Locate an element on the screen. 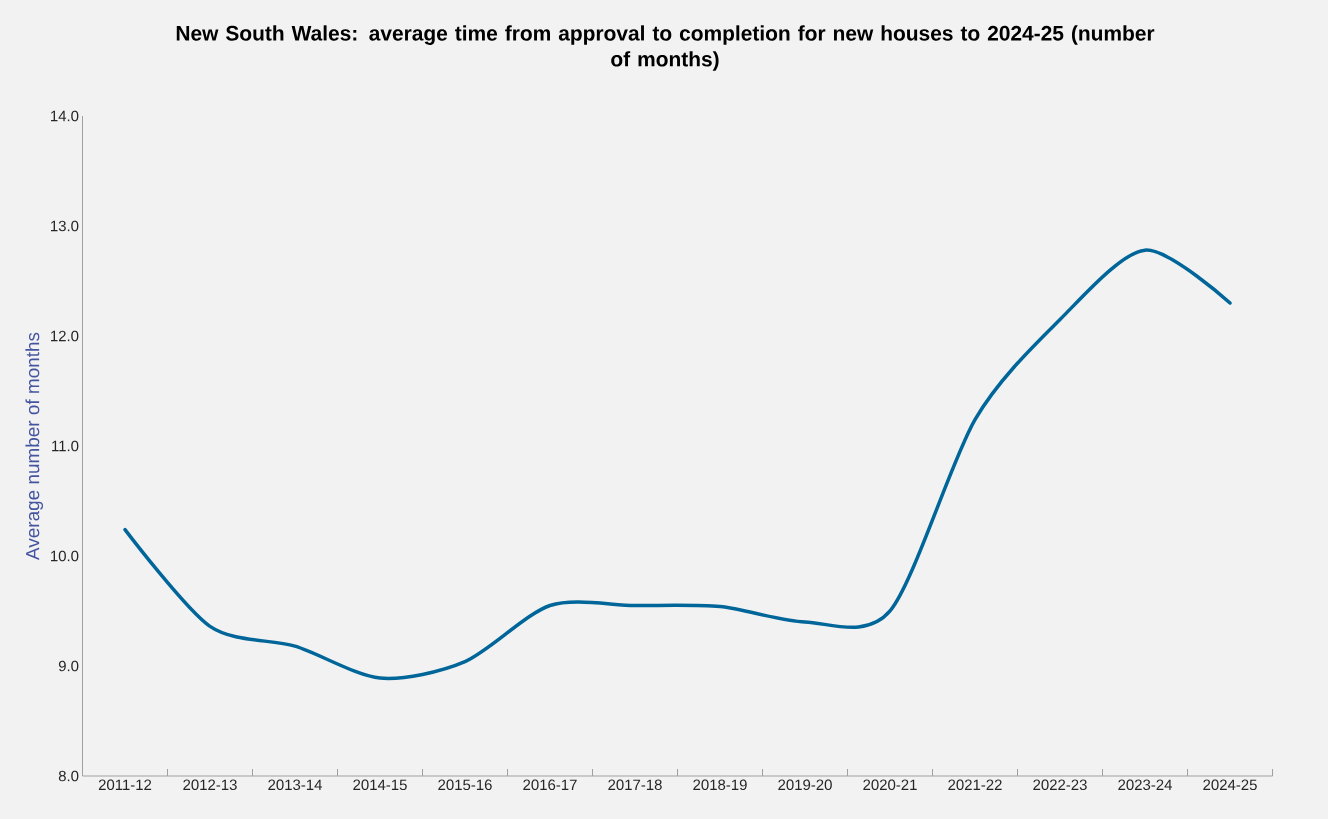 This screenshot has width=1328, height=819. chart-title: New South Wales: average time from approval to completion for new houses to 2024-25 (number of months) is located at coordinates (665, 48).